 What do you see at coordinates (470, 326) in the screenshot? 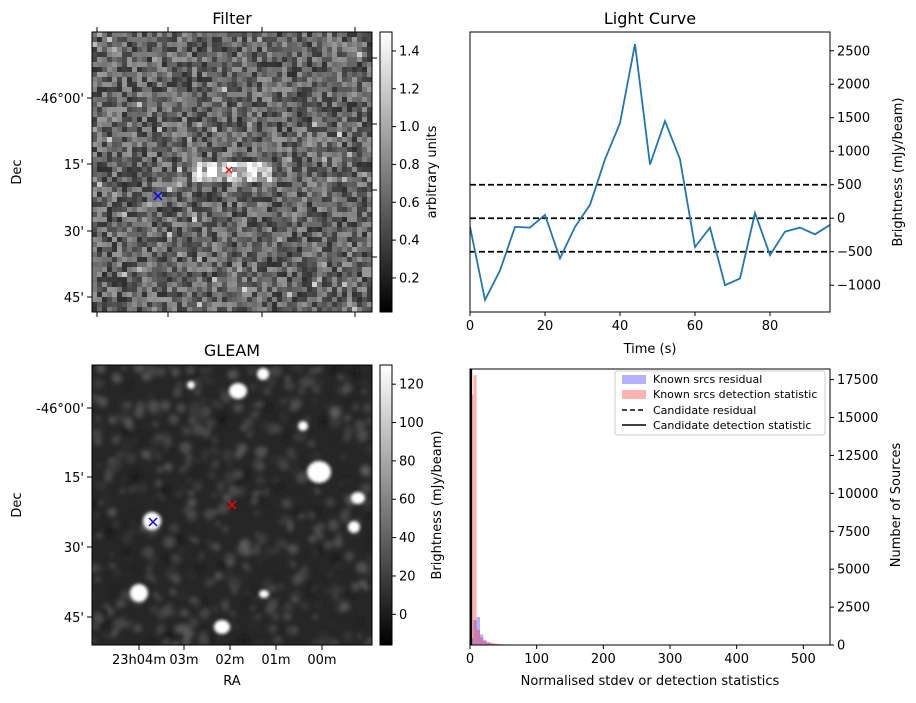
I see `lightcurve-xtick: 0` at bounding box center [470, 326].